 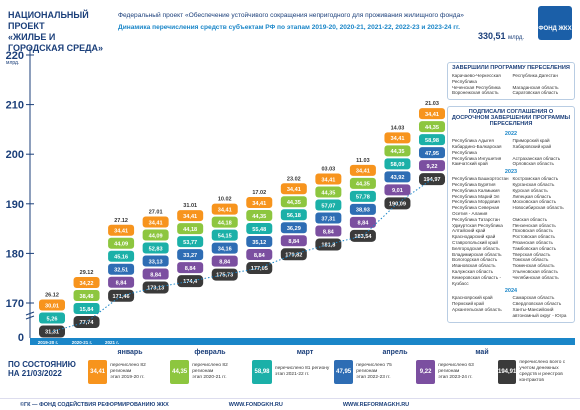 I want to click on region: Алтайский край, so click(x=469, y=231).